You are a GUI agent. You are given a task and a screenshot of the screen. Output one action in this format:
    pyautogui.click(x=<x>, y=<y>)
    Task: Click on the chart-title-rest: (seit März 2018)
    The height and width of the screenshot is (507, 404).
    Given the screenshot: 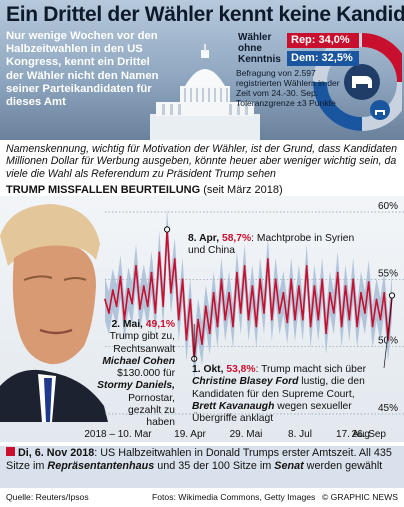 What is the action you would take?
    pyautogui.click(x=241, y=190)
    